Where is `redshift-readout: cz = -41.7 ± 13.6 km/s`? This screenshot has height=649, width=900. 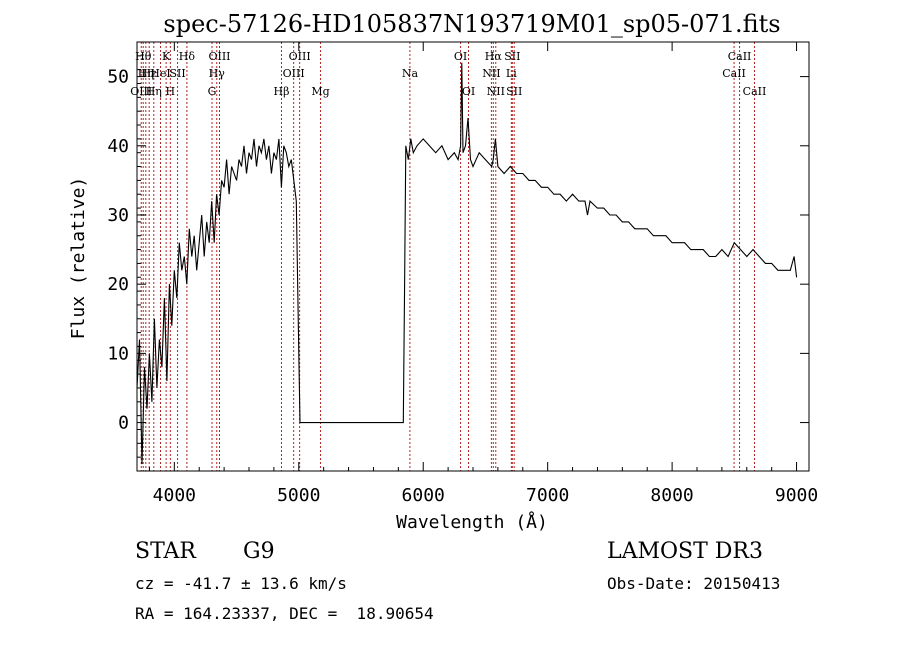 redshift-readout: cz = -41.7 ± 13.6 km/s is located at coordinates (241, 583).